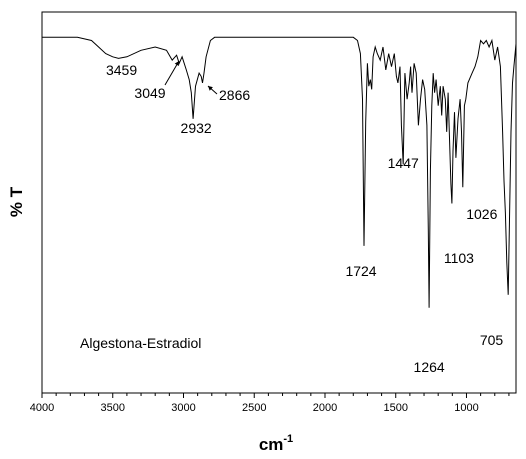 This screenshot has width=526, height=459. I want to click on x-tick-label: 1000, so click(466, 408).